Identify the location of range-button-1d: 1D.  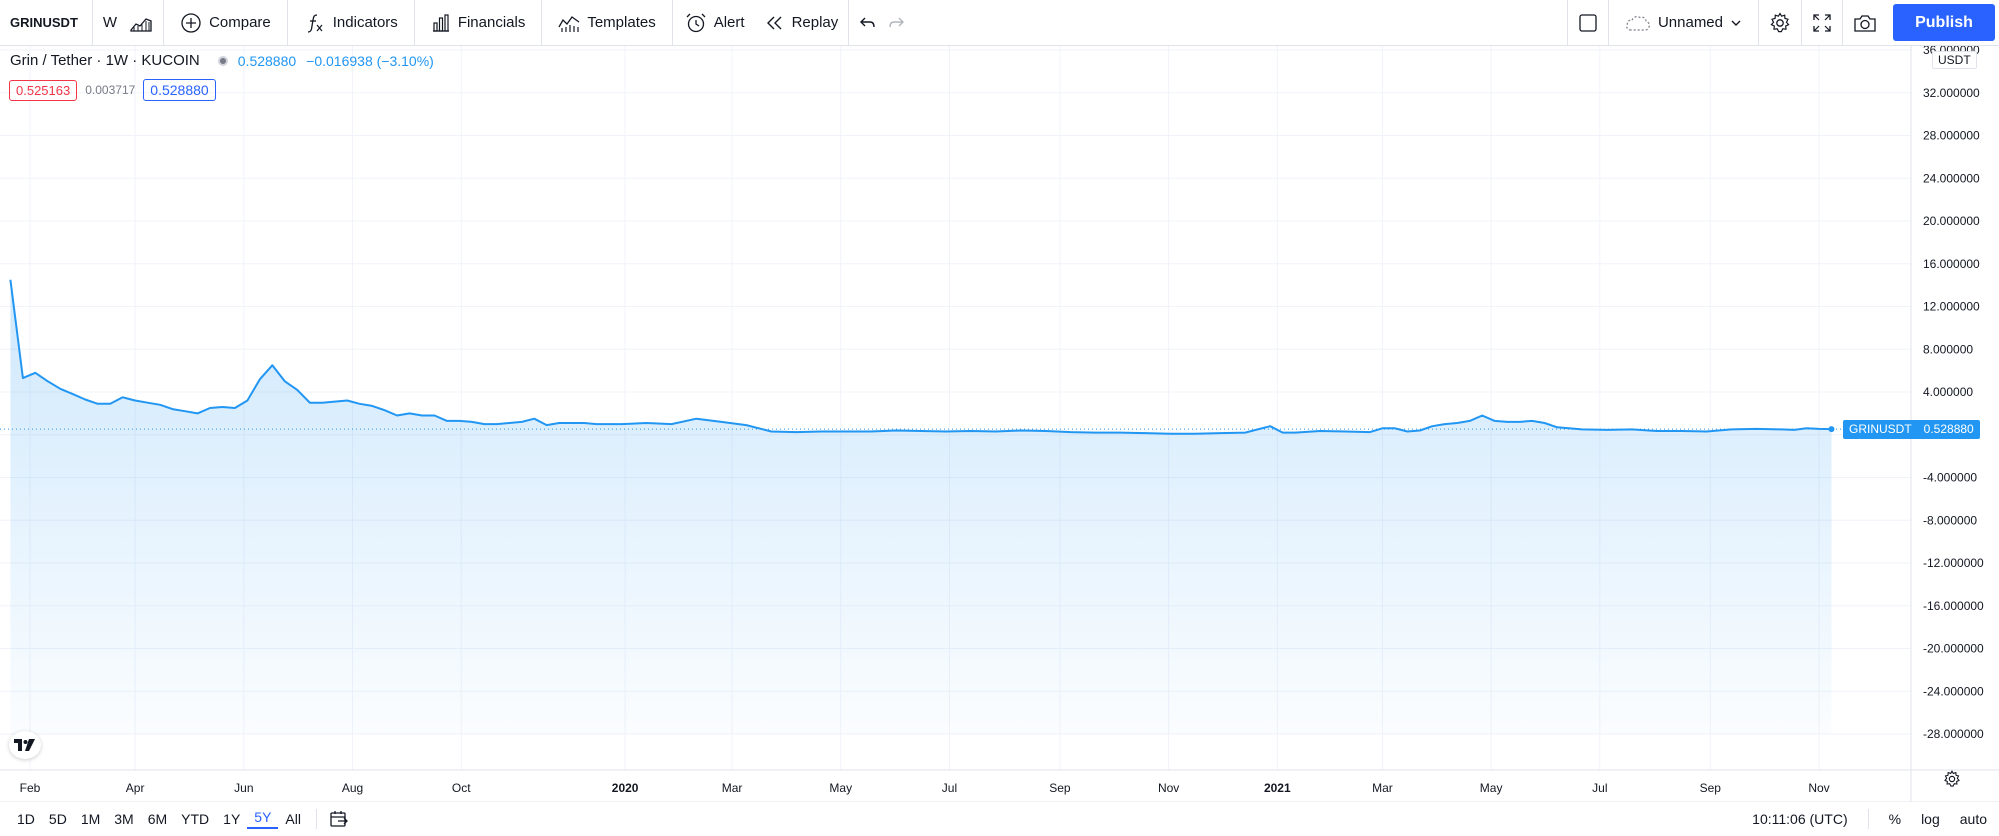
(26, 819).